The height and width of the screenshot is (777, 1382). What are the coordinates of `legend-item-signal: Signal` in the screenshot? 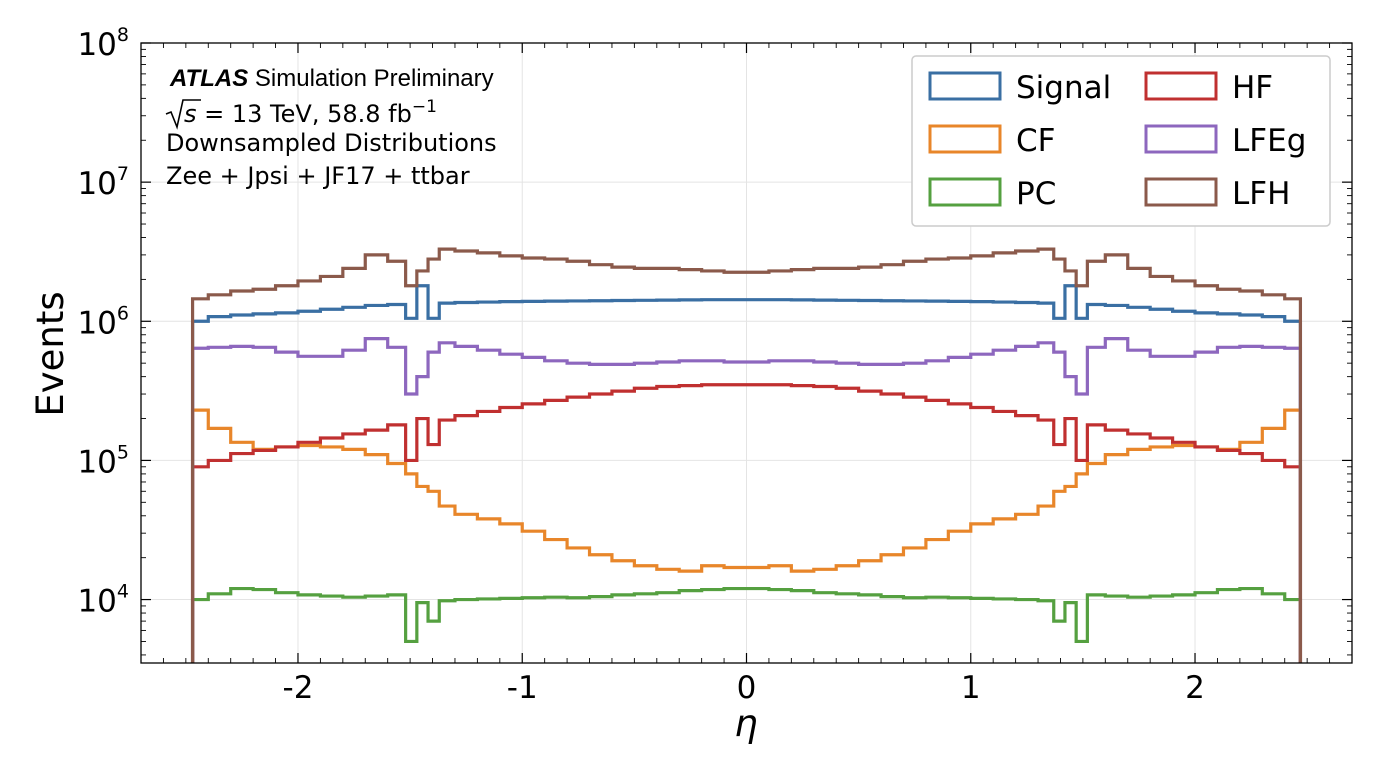 It's located at (1019, 88).